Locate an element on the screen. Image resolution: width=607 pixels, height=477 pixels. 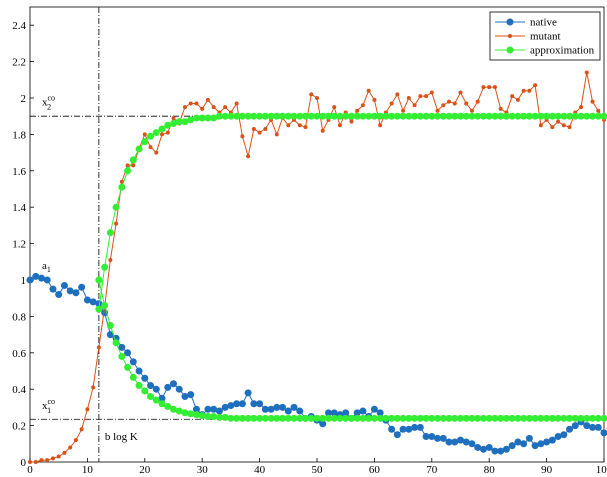
y-tick-label: 2 is located at coordinates (24, 99).